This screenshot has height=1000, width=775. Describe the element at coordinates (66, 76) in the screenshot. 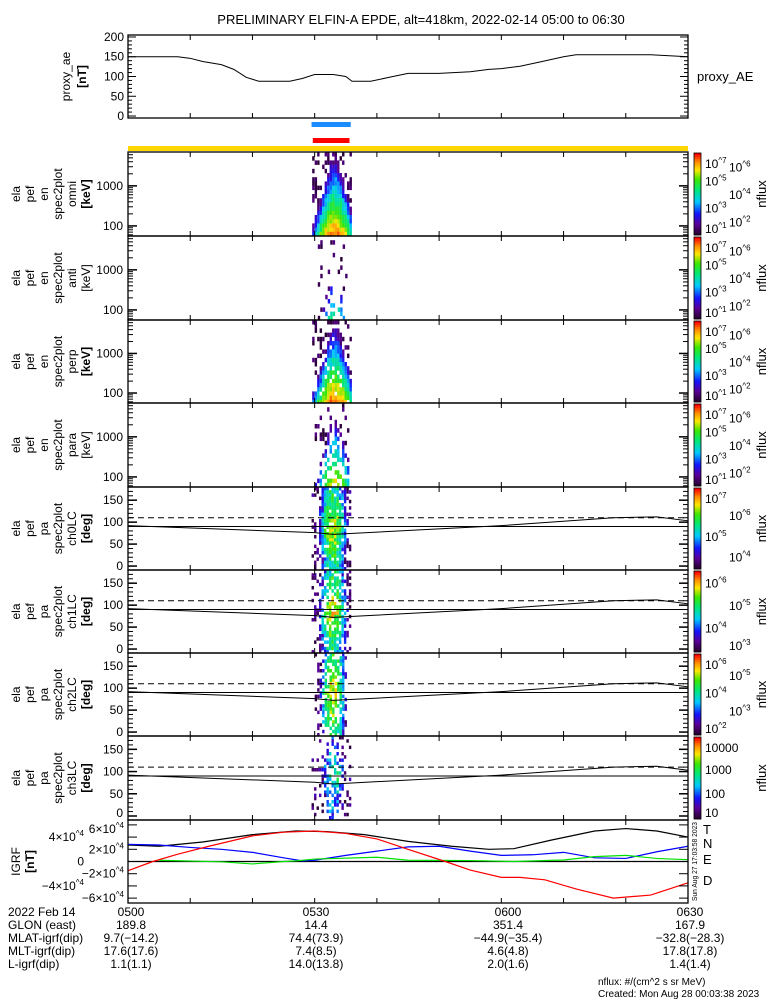

I see `proxy-ae-ylabel: proxy_ae` at that location.